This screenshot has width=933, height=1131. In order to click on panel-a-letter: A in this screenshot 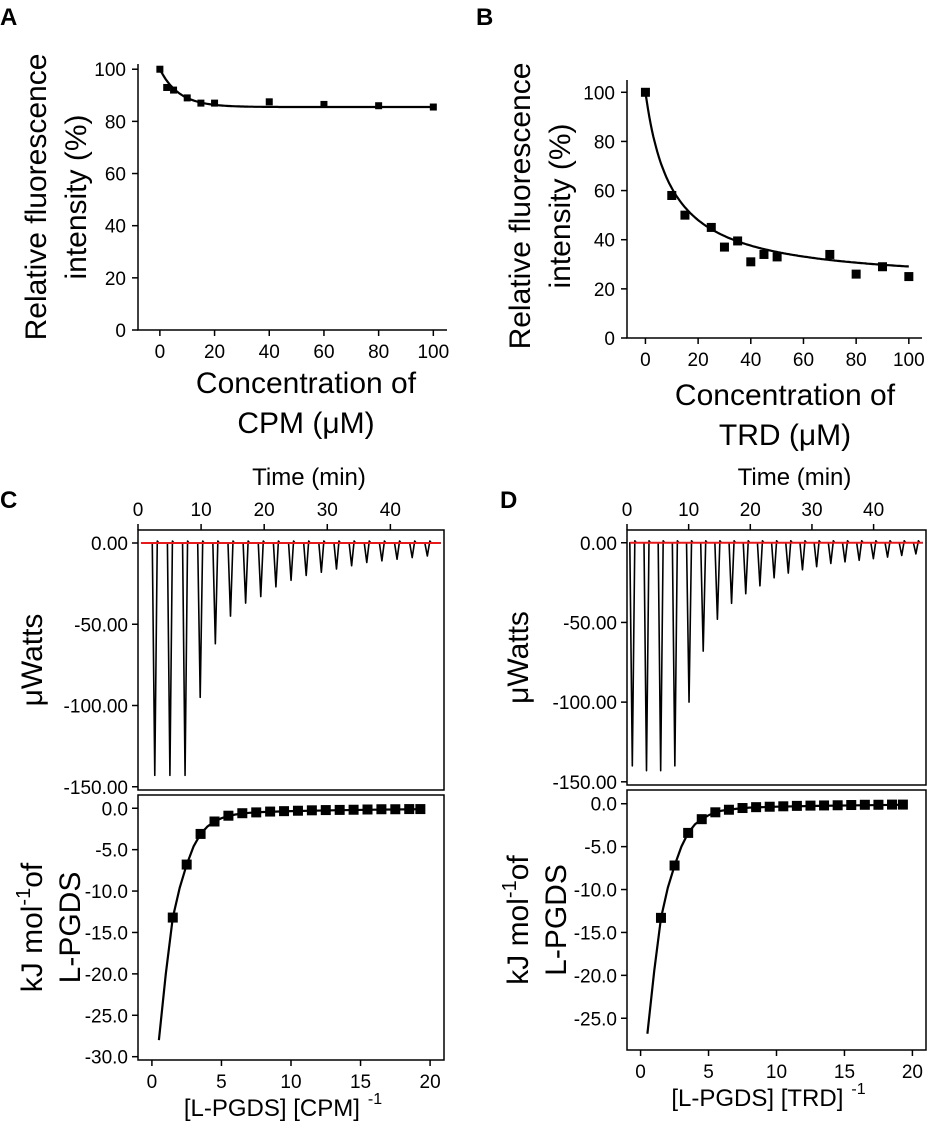, I will do `click(8, 17)`.